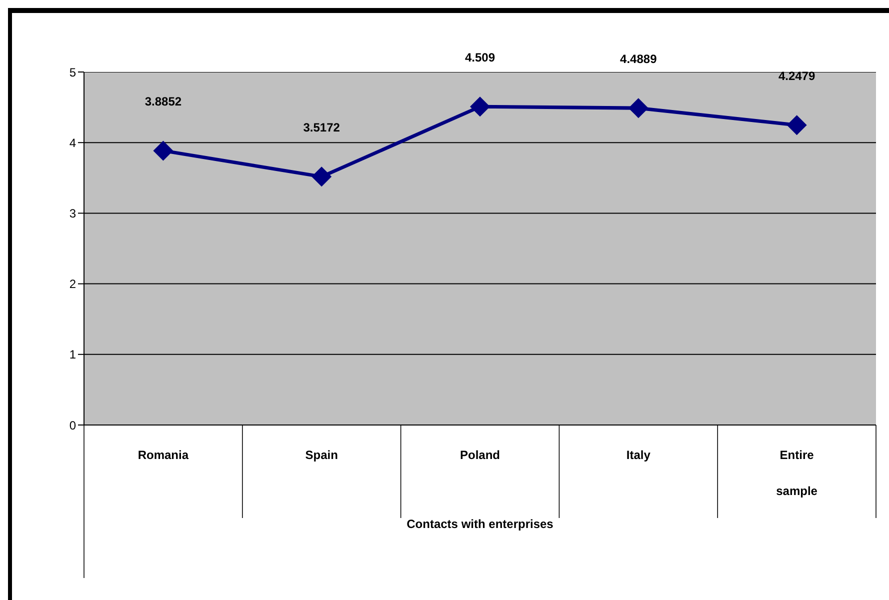 This screenshot has height=600, width=889. Describe the element at coordinates (163, 455) in the screenshot. I see `x-tick-label: Romania` at that location.